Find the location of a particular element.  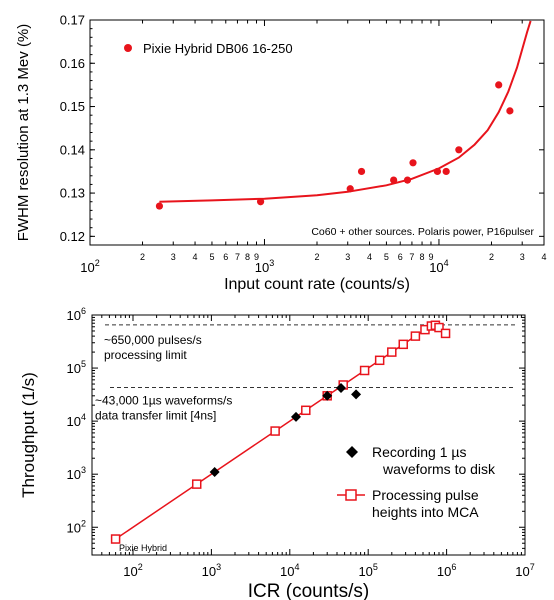

y-tick-label: 0.14 is located at coordinates (72, 149).